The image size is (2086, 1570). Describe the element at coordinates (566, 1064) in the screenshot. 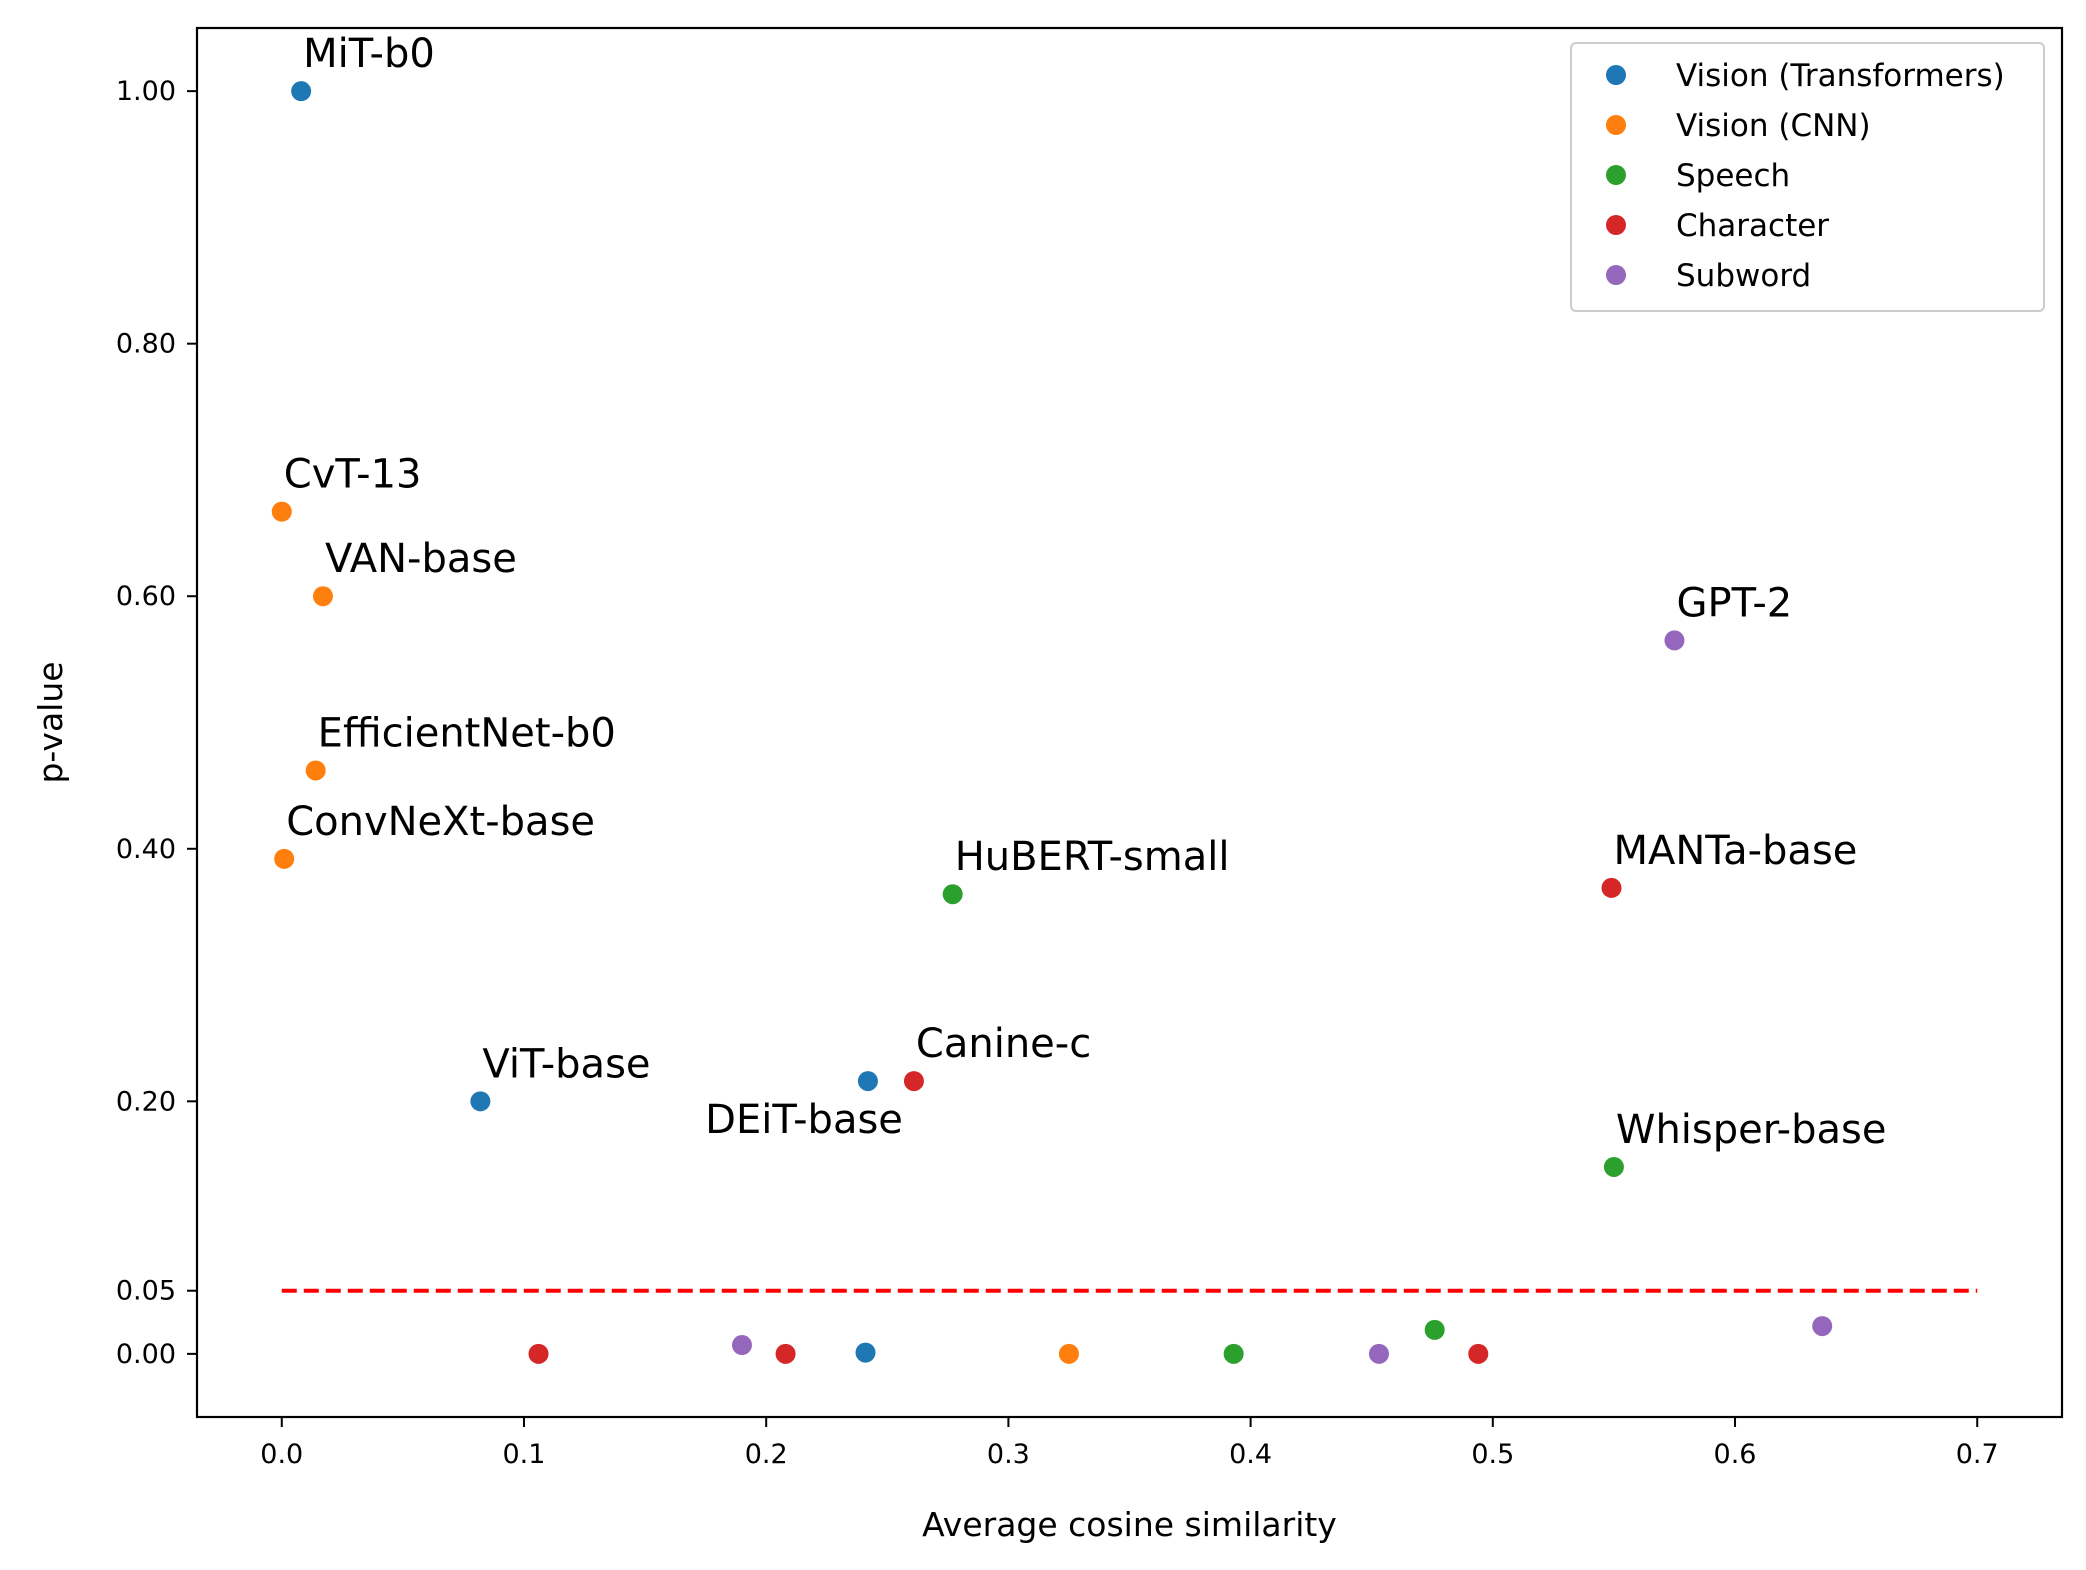

I see `point-label: ViT-base` at that location.